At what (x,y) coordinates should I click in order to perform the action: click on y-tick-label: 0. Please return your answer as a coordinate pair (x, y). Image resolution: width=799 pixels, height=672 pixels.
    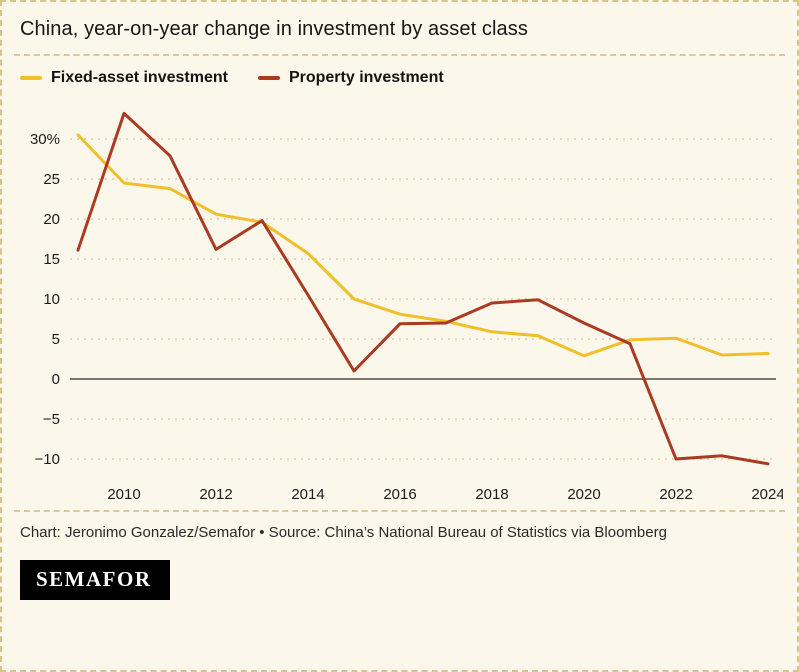
    Looking at the image, I should click on (56, 379).